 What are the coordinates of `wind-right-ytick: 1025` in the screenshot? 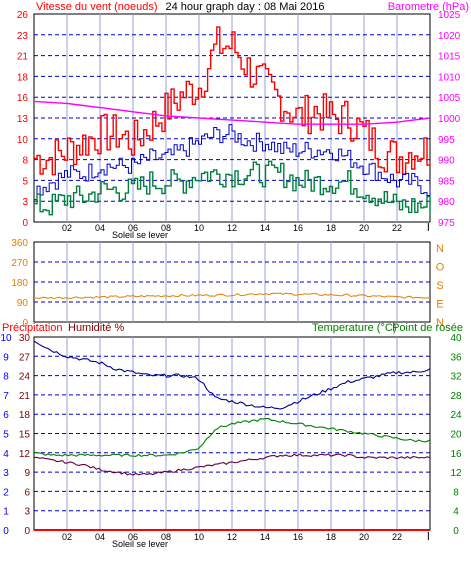 It's located at (449, 15).